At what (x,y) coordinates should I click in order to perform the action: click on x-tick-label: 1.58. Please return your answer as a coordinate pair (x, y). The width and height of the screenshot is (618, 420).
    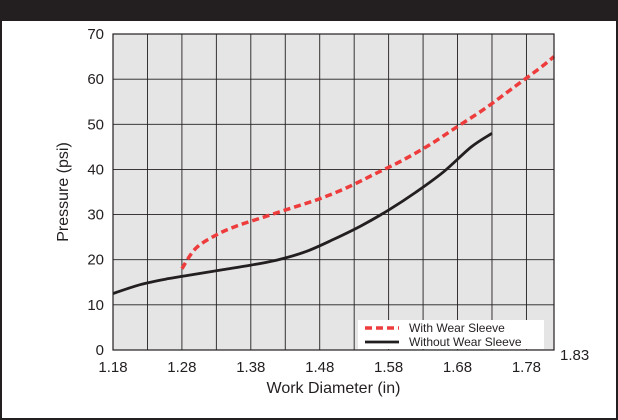
    Looking at the image, I should click on (388, 367).